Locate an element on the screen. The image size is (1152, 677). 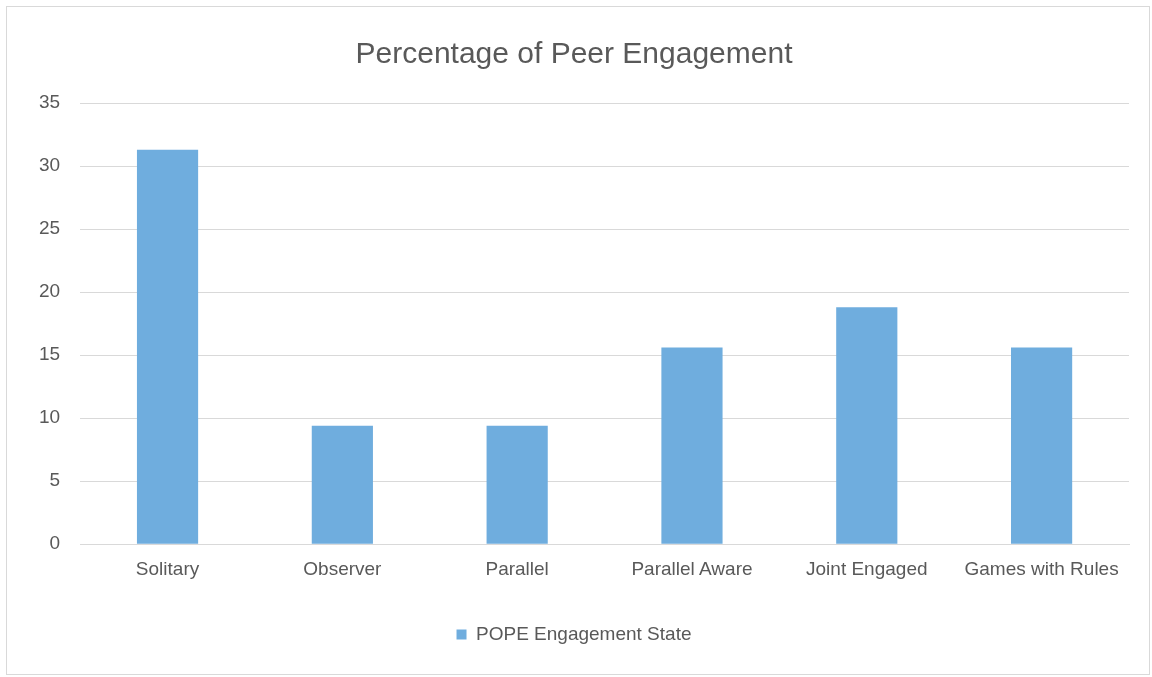
y-tick-label: 25 is located at coordinates (49, 228).